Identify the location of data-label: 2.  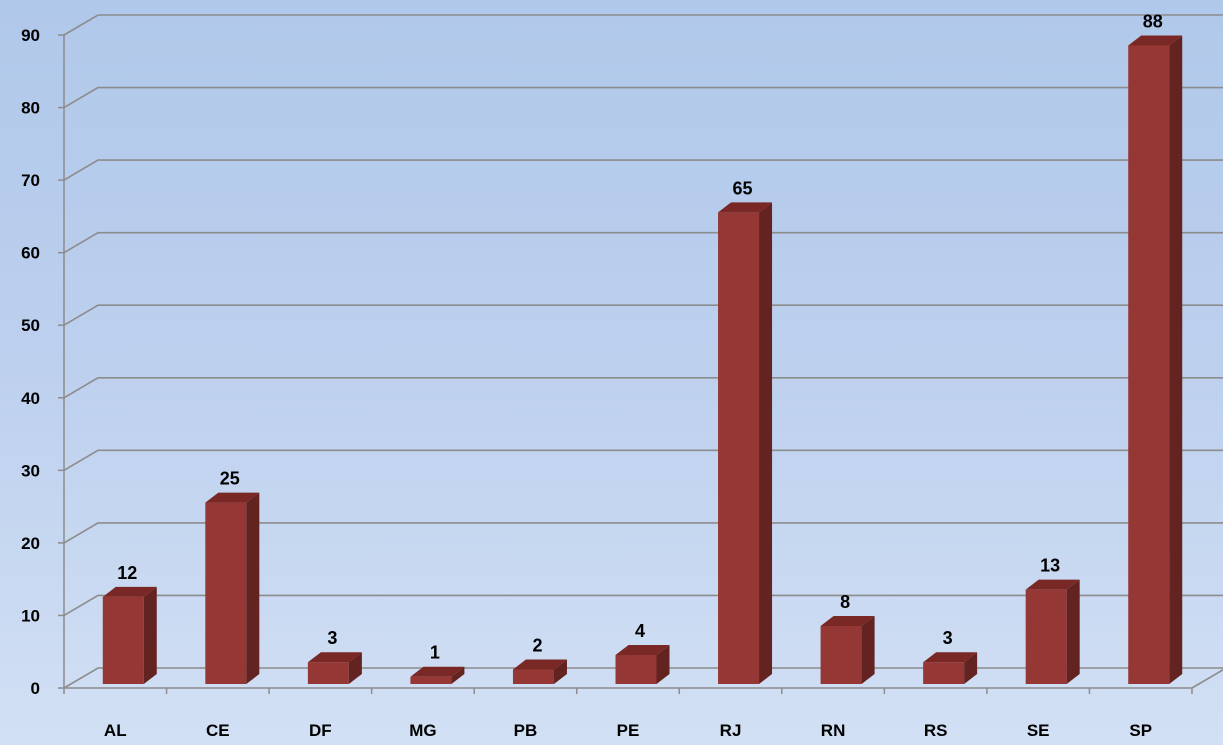
(537, 645).